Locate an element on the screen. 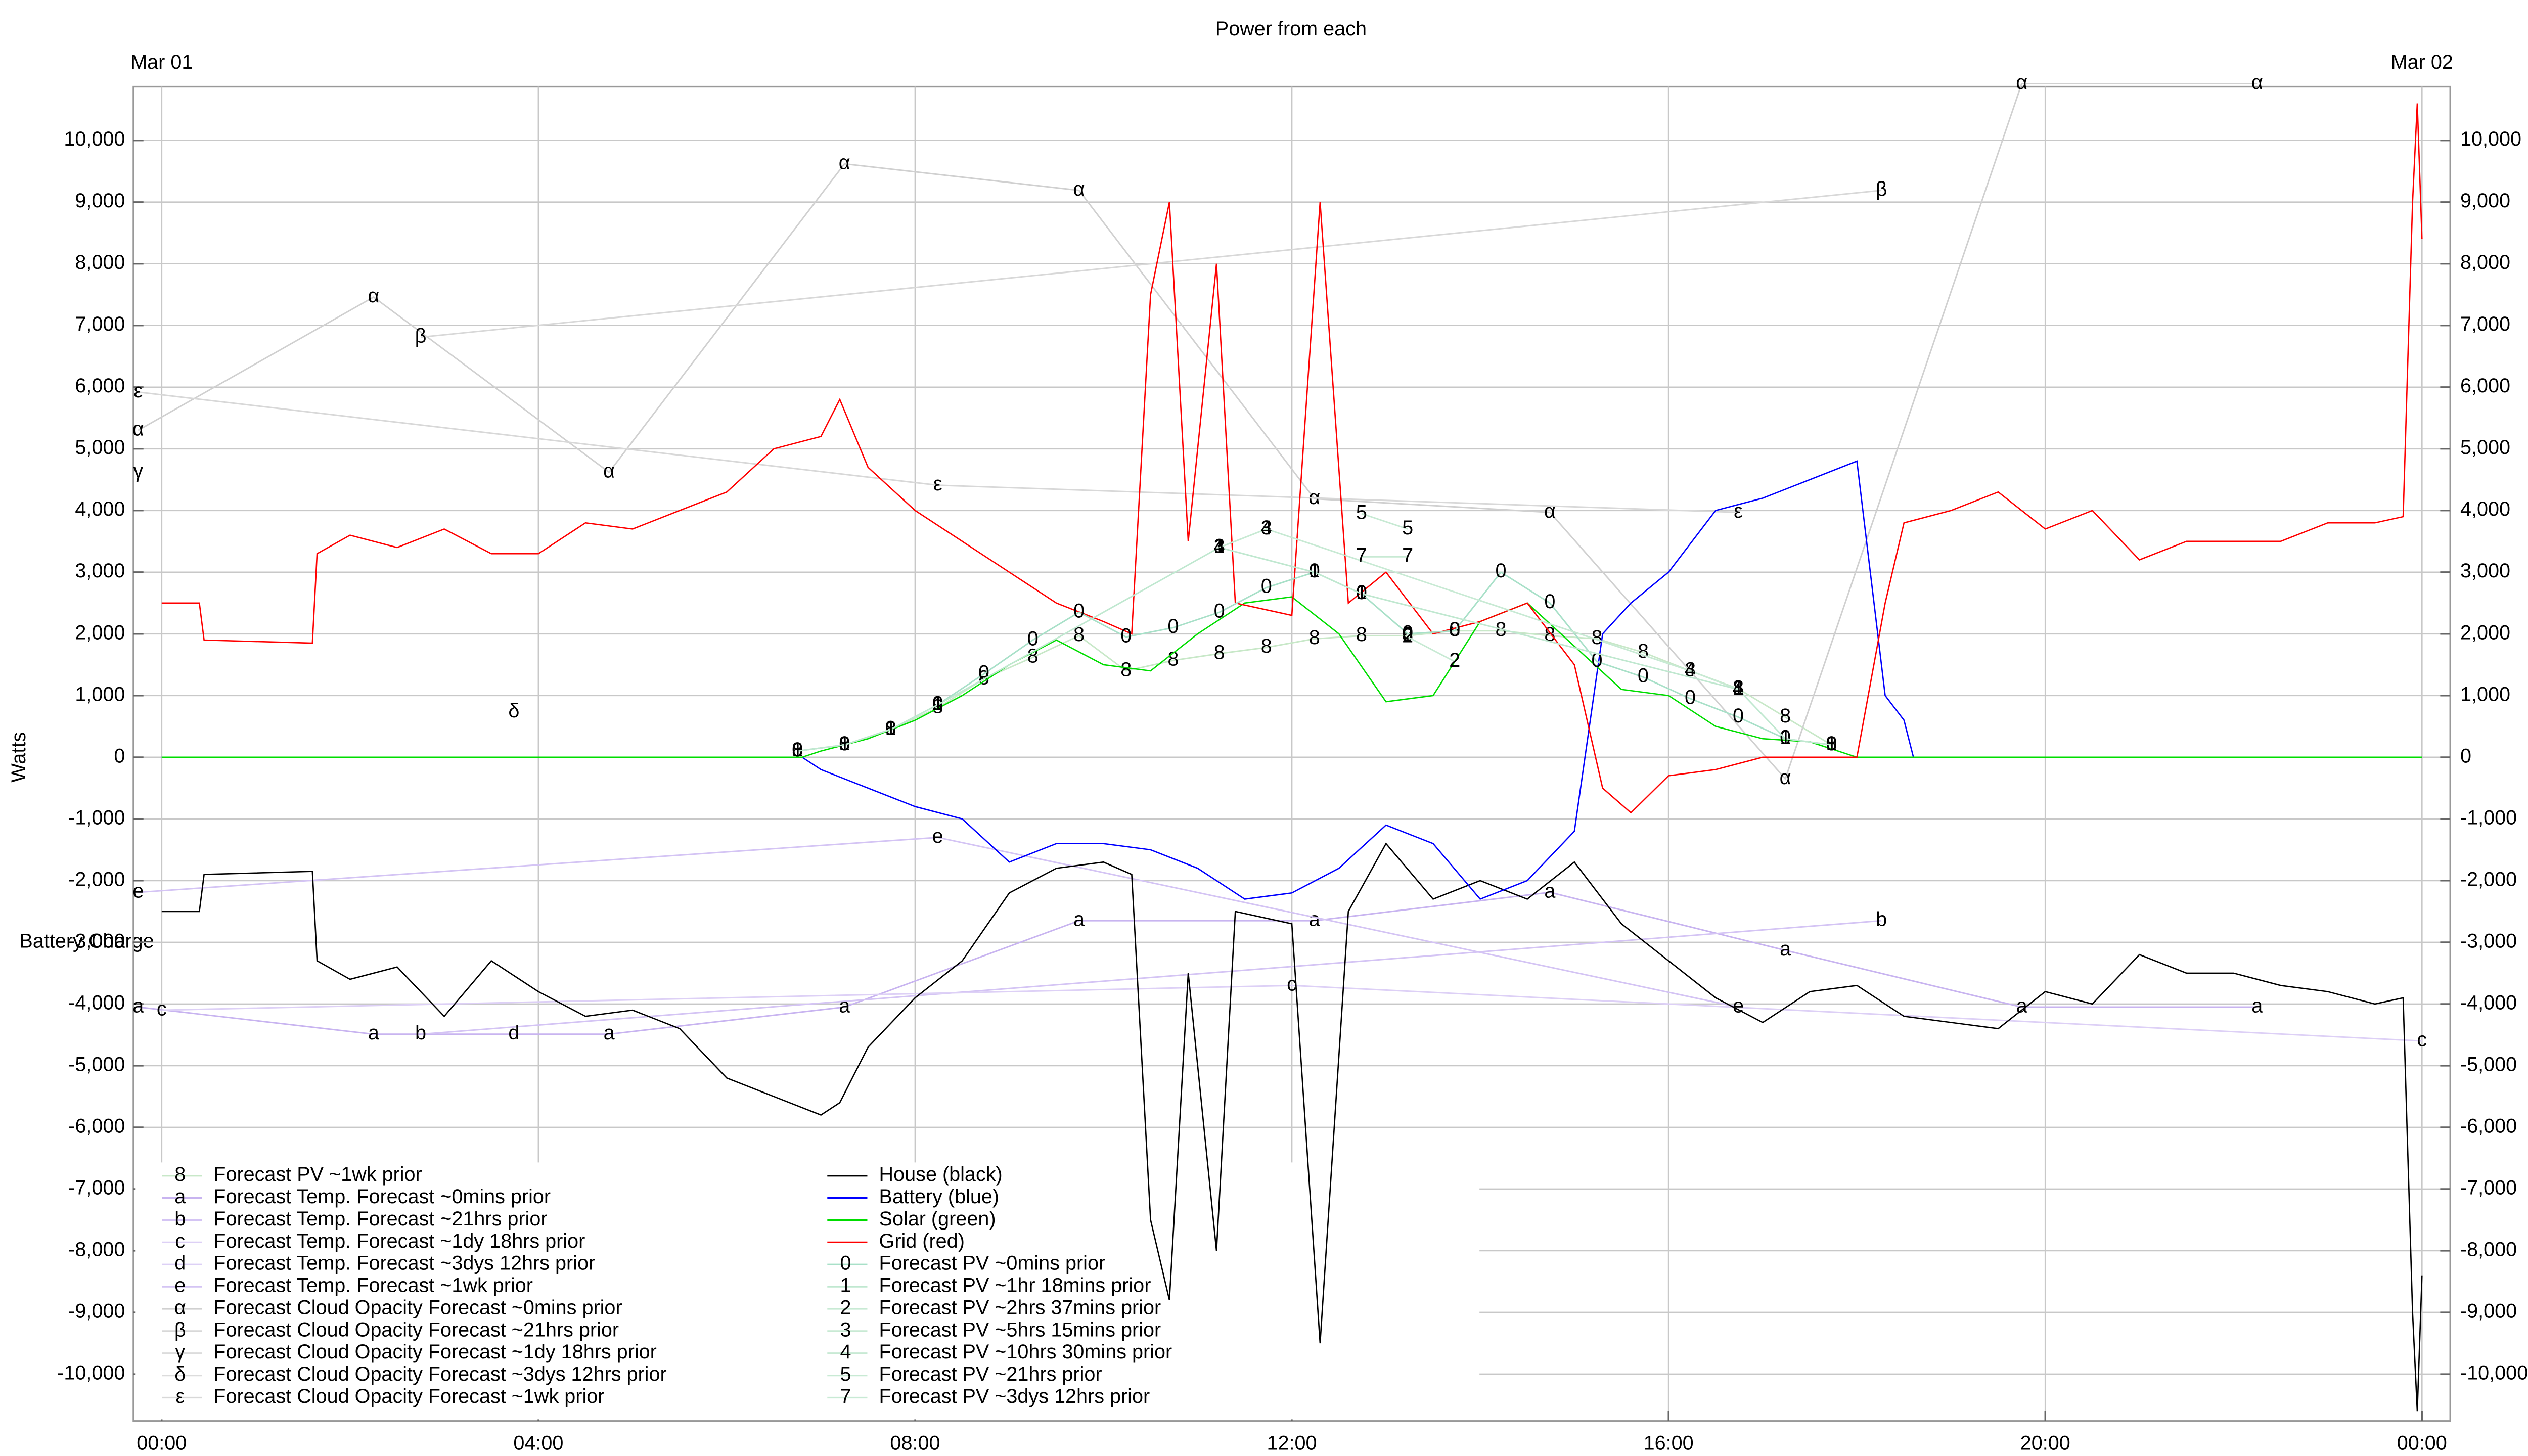 The image size is (2528, 1456). legend-label: Forecast PV ~0mins prior is located at coordinates (993, 1263).